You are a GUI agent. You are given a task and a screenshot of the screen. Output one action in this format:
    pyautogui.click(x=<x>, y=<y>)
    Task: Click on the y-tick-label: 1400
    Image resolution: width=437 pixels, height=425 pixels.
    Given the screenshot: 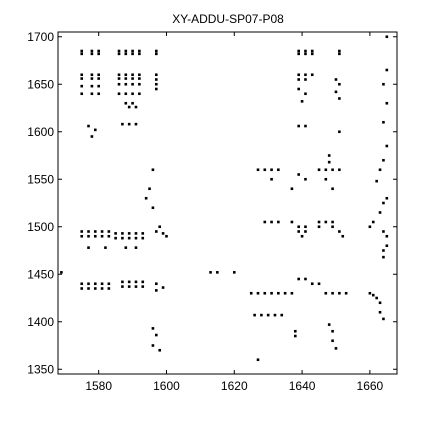 What is the action you would take?
    pyautogui.click(x=40, y=322)
    